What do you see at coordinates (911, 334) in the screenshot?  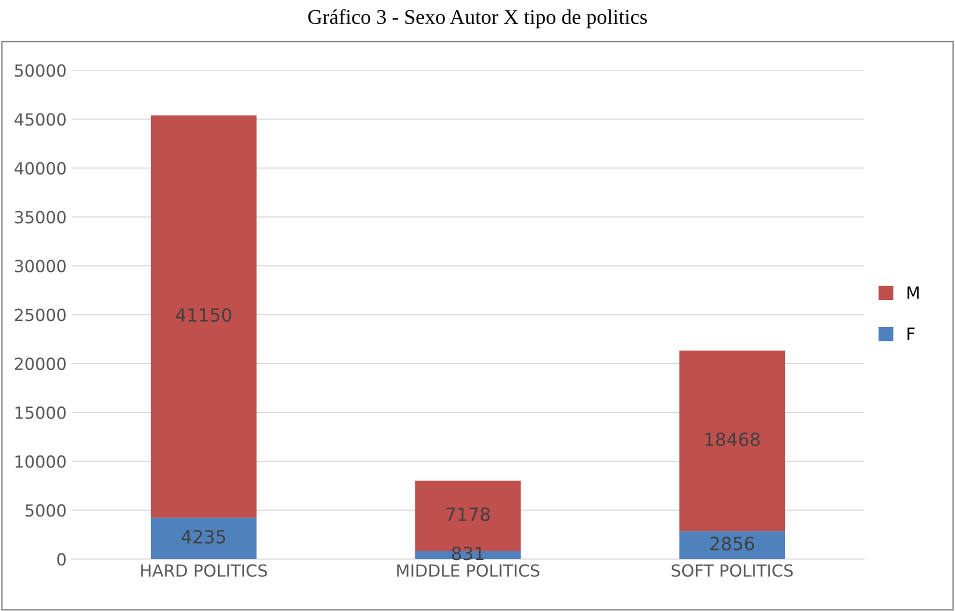 I see `legend-label: F` at bounding box center [911, 334].